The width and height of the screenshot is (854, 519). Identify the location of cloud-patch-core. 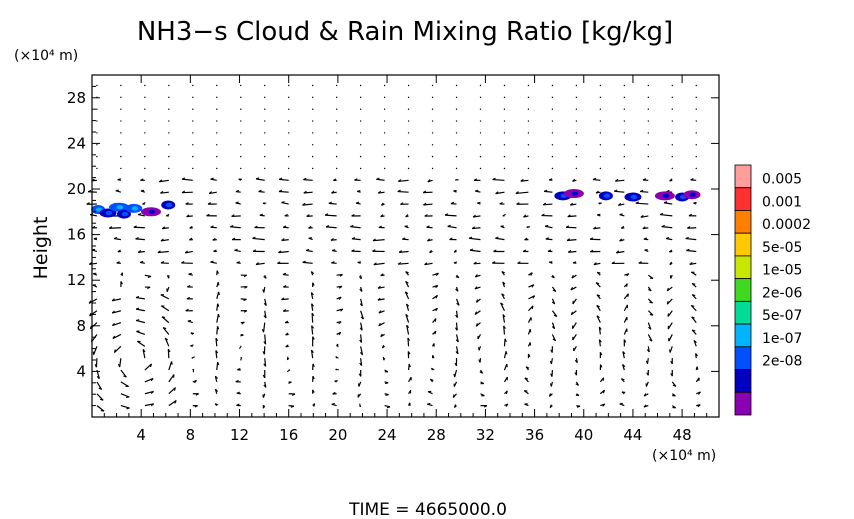
(120, 207).